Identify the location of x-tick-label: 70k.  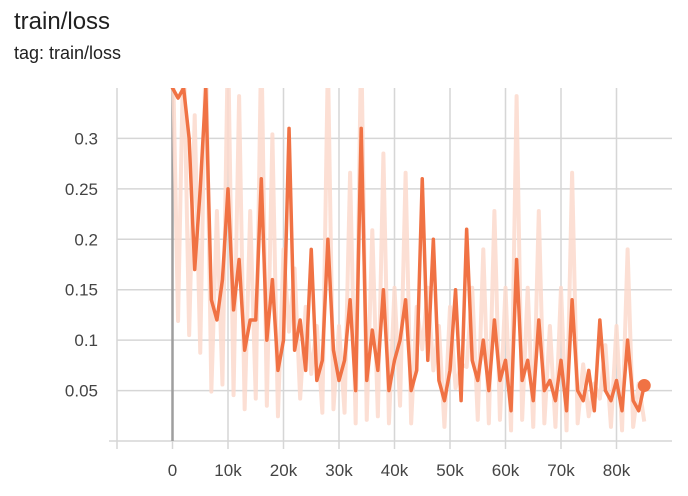
(561, 470).